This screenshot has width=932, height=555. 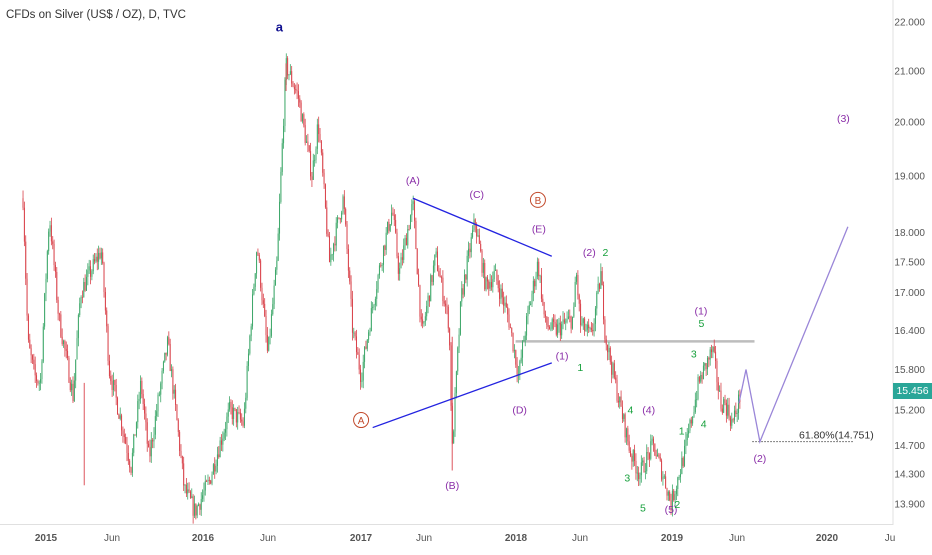 I want to click on wave-label-text: (4), so click(x=648, y=411).